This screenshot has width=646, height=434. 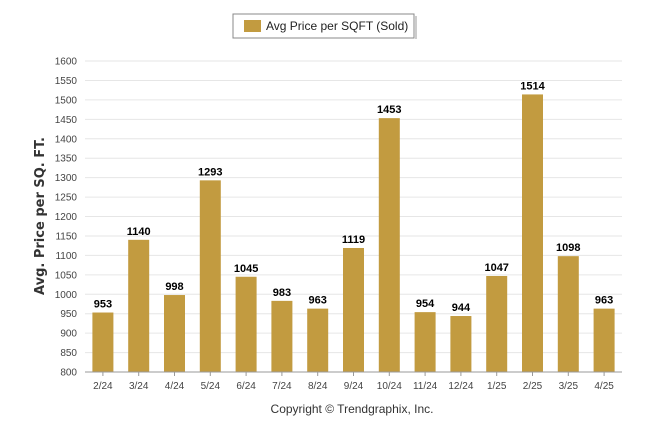 I want to click on x-tick-label: 2/24, so click(x=103, y=386).